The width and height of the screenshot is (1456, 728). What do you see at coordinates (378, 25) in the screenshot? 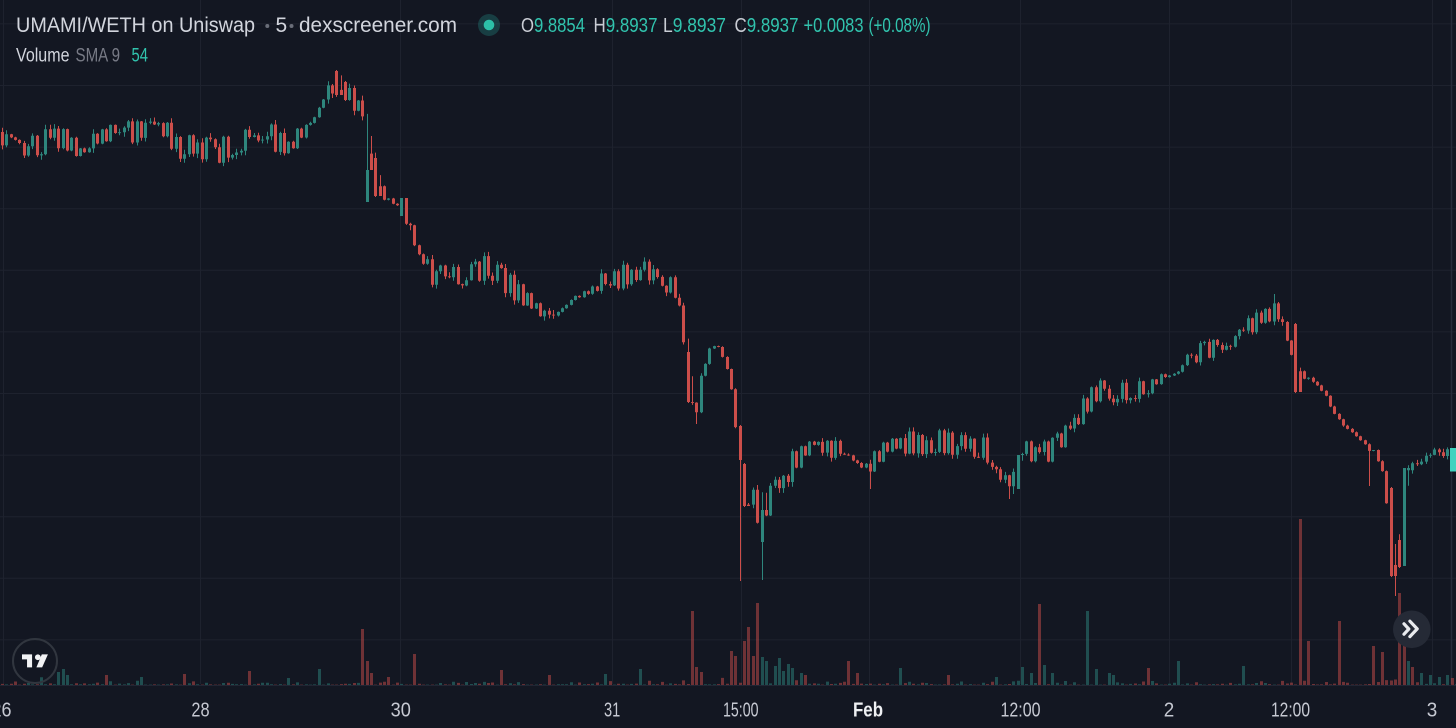
I see `svg-text: dexscreener.com` at bounding box center [378, 25].